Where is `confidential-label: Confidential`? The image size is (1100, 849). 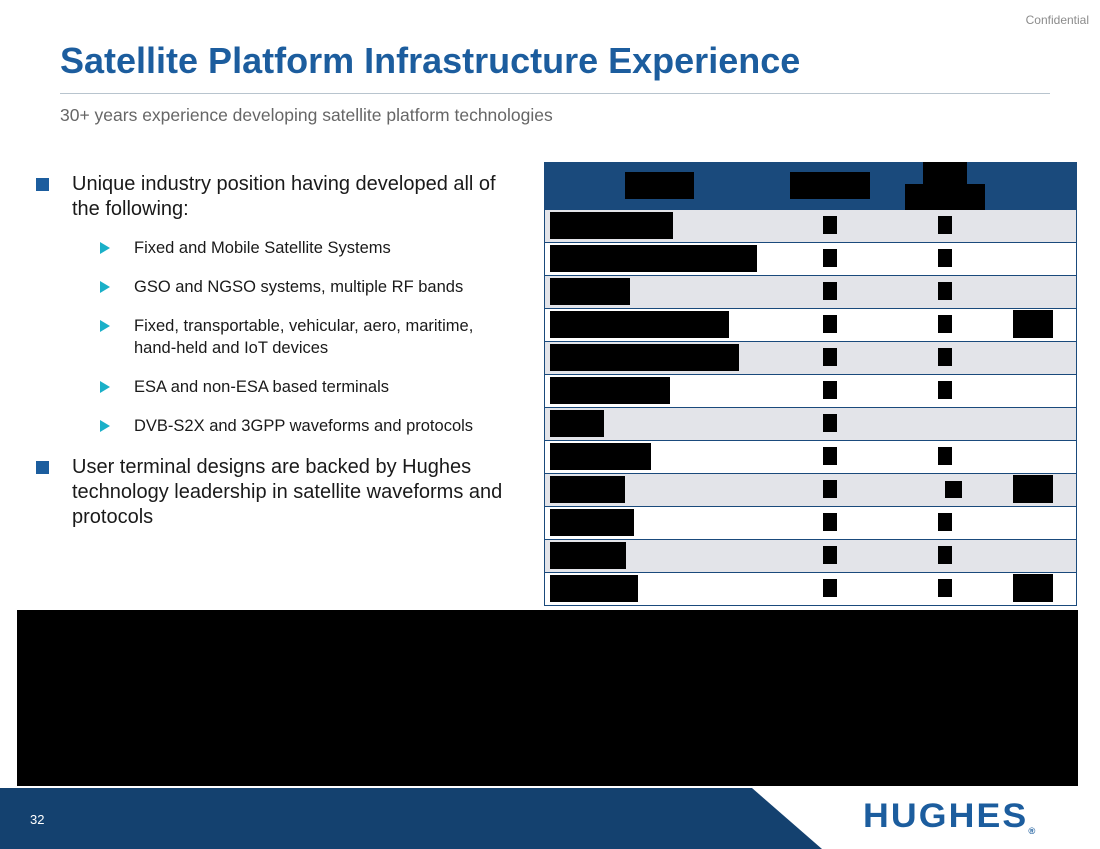 confidential-label: Confidential is located at coordinates (1057, 20).